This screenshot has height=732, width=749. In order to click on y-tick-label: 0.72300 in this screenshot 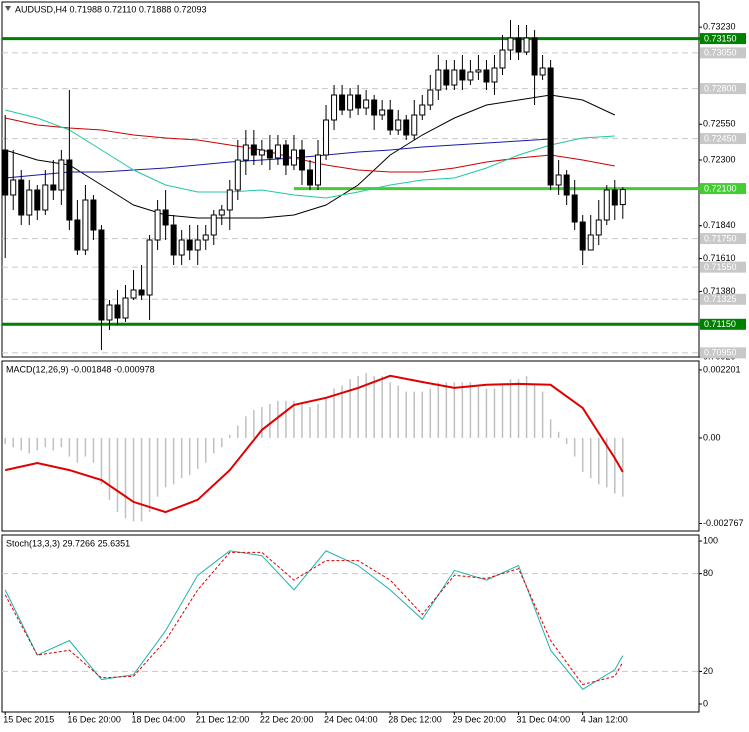, I will do `click(719, 159)`.